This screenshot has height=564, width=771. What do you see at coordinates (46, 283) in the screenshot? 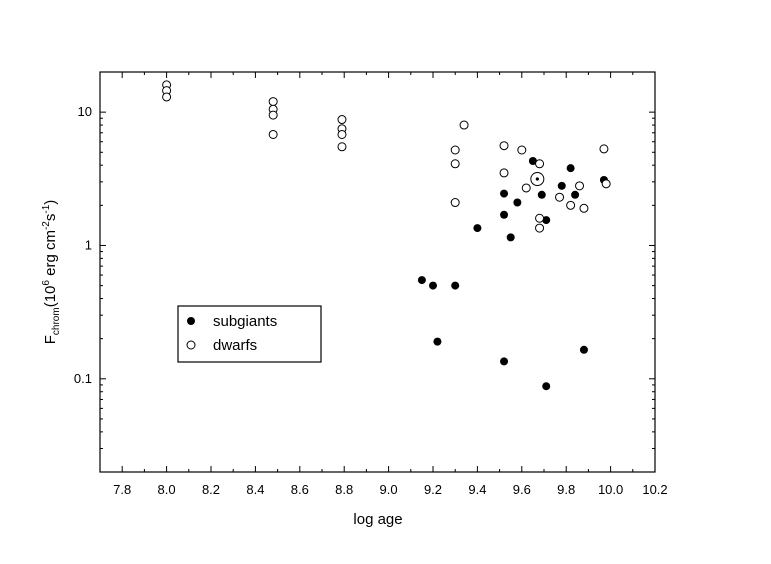
I see `y-title-exp: 6` at bounding box center [46, 283].